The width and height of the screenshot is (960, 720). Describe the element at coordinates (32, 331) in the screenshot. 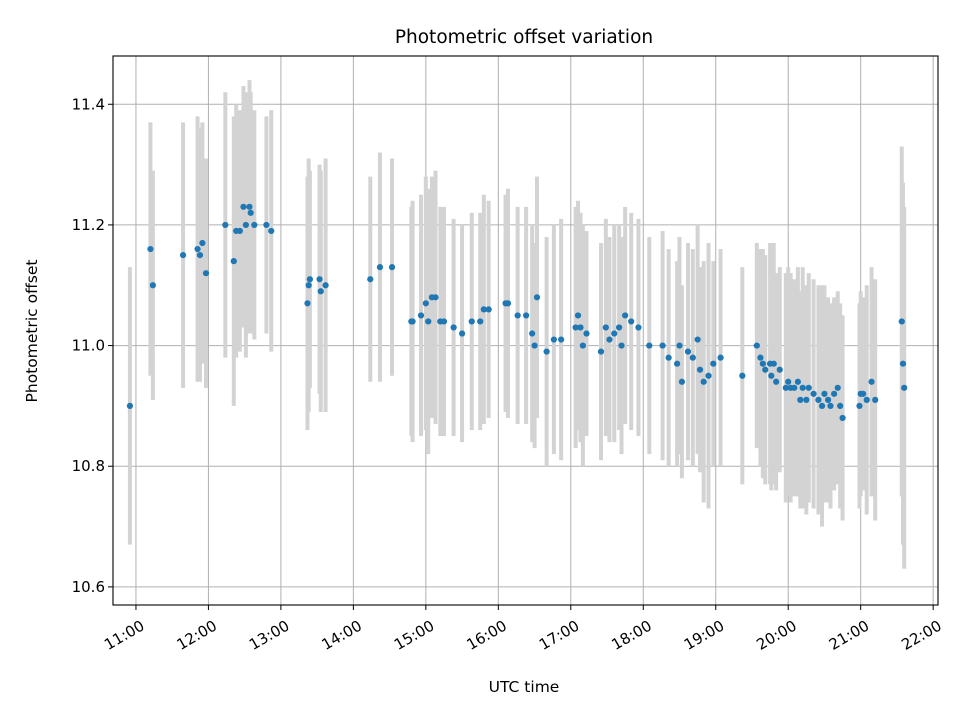

I see `y-axis-label: Photometric offset` at that location.